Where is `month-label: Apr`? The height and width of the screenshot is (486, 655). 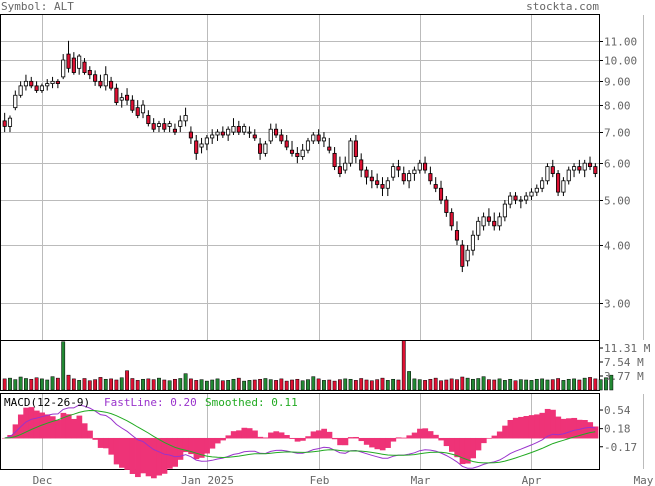 month-label: Apr is located at coordinates (532, 480).